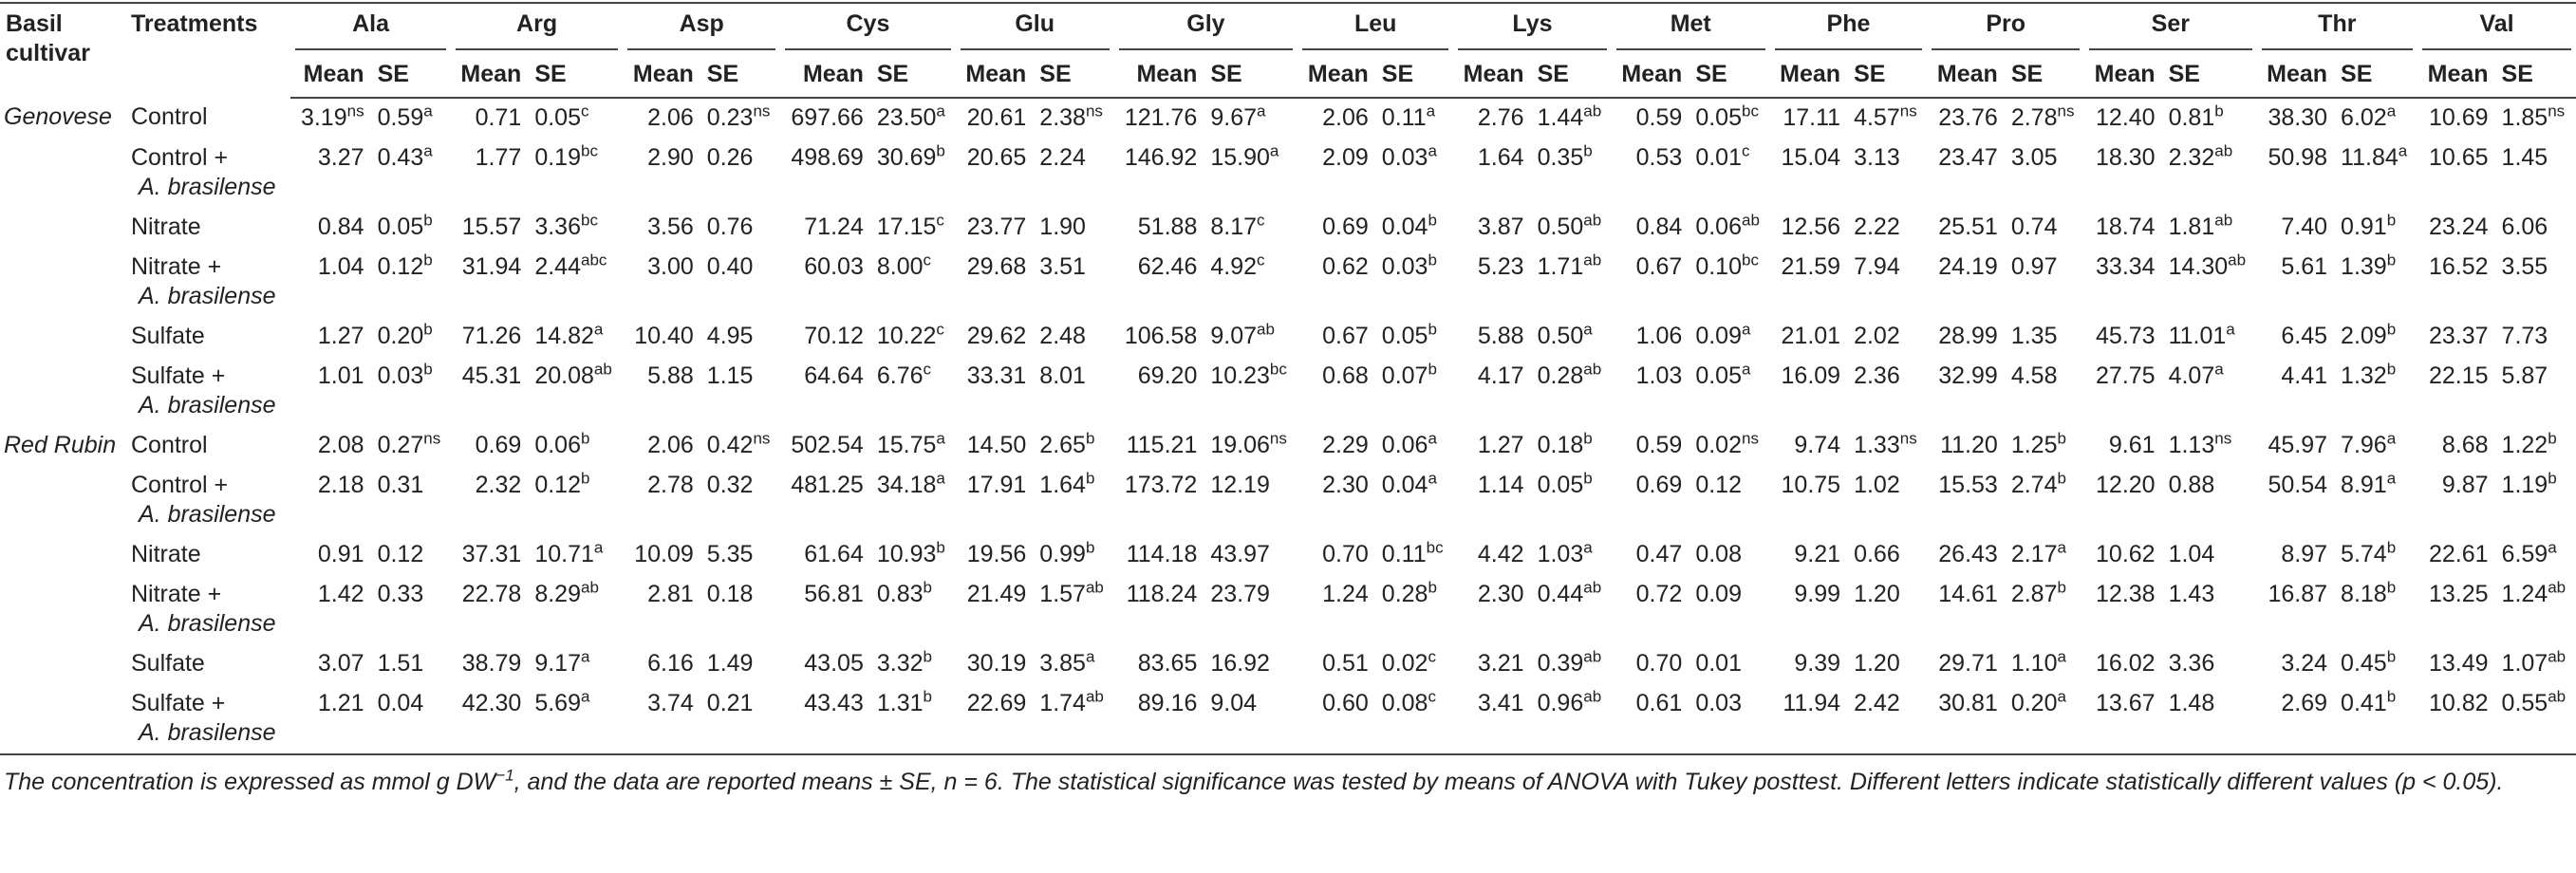  Describe the element at coordinates (1062, 554) in the screenshot. I see `value: 0.99` at that location.